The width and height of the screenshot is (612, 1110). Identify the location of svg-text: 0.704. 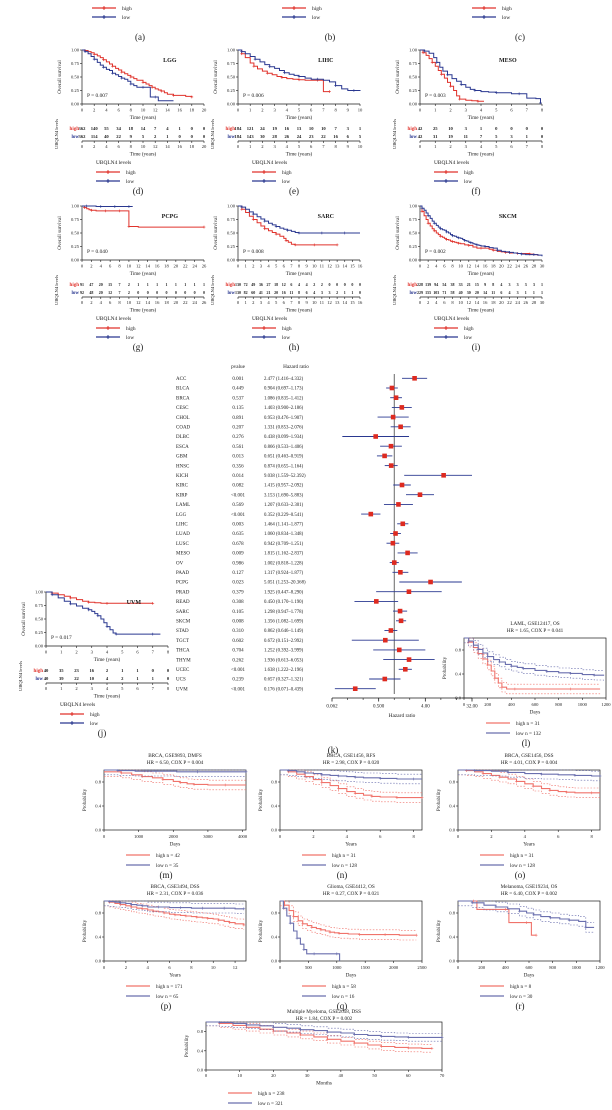
(238, 651).